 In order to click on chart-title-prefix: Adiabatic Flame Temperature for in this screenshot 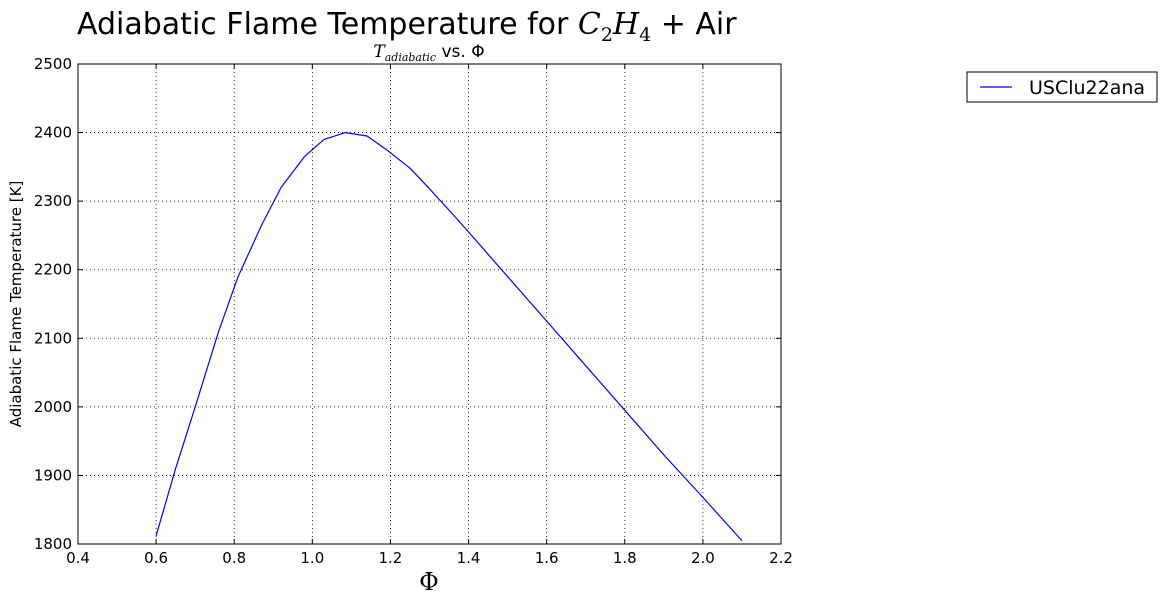, I will do `click(327, 24)`.